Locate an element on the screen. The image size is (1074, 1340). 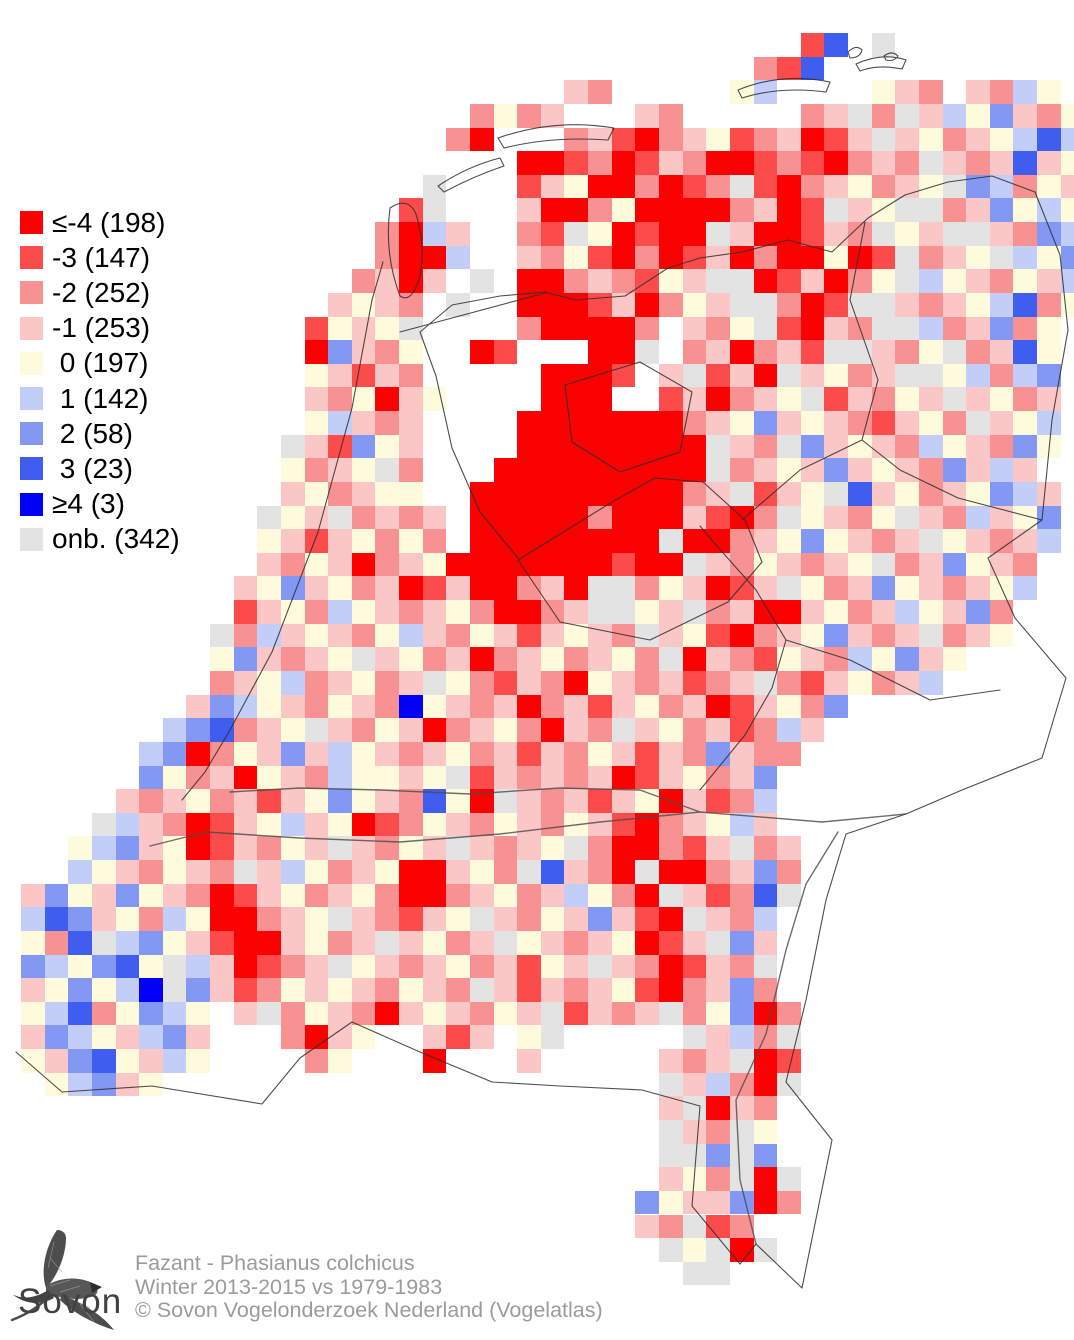
legend-label: 2 (58) is located at coordinates (92, 433).